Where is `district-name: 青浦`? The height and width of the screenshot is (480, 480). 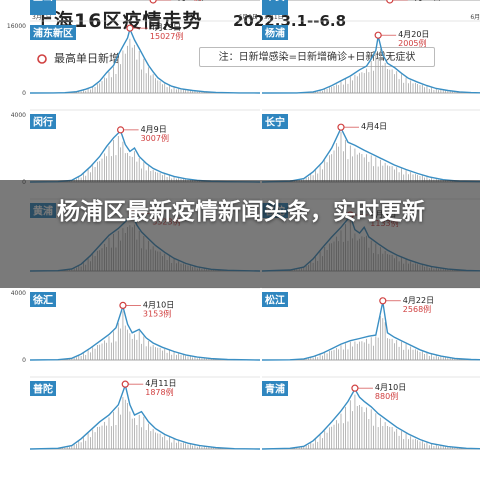 district-name: 青浦 is located at coordinates (275, 389).